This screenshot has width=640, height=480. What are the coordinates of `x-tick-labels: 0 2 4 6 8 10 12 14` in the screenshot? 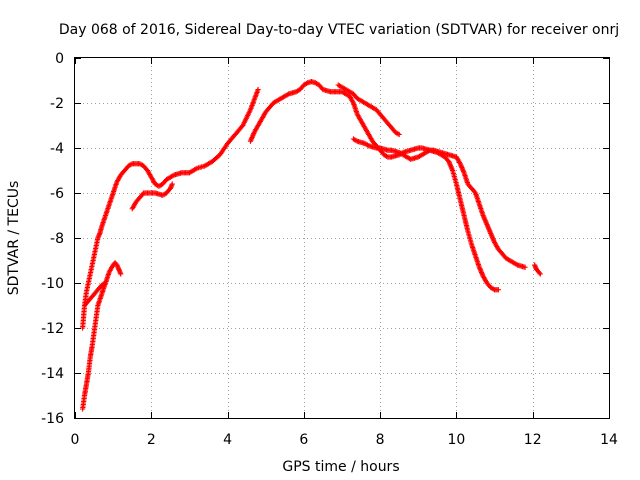 It's located at (344, 440).